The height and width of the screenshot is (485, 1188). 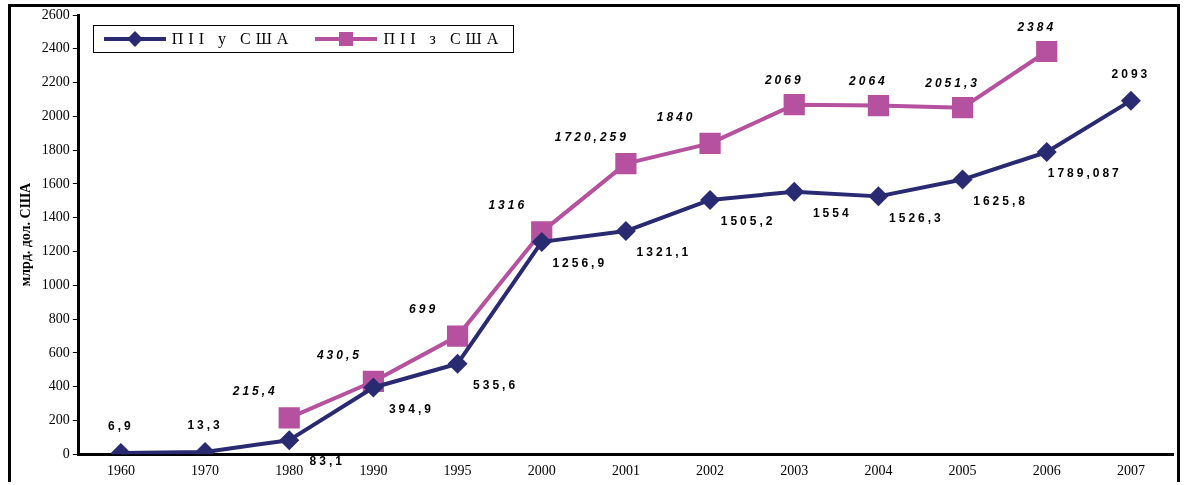 What do you see at coordinates (59, 318) in the screenshot?
I see `y-tick-label: 800` at bounding box center [59, 318].